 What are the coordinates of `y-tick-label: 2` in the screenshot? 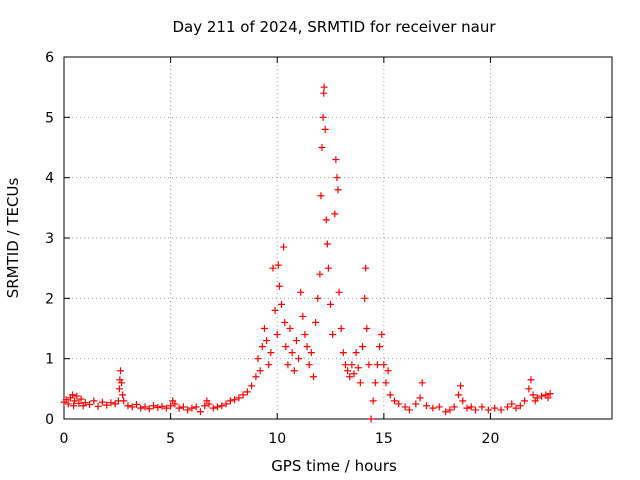 It's located at (49, 299).